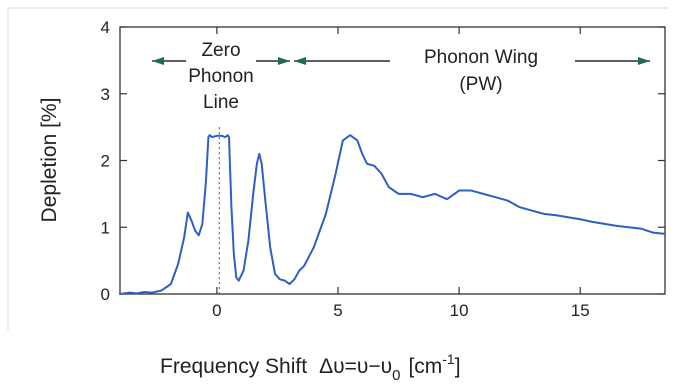 Image resolution: width=689 pixels, height=392 pixels. Describe the element at coordinates (105, 227) in the screenshot. I see `y-tick-label-1: 1` at that location.